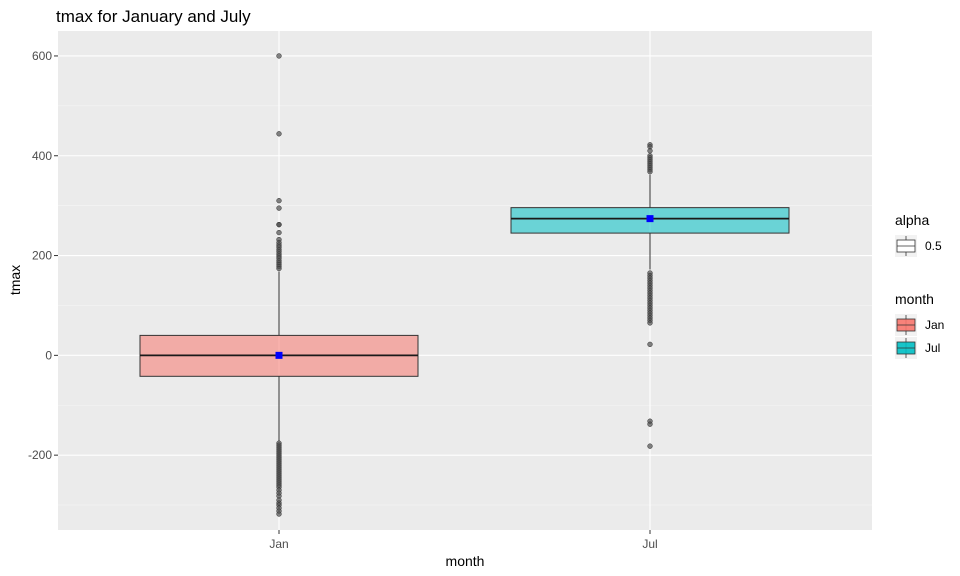 The image size is (960, 576). I want to click on legend-label: 0.5, so click(933, 246).